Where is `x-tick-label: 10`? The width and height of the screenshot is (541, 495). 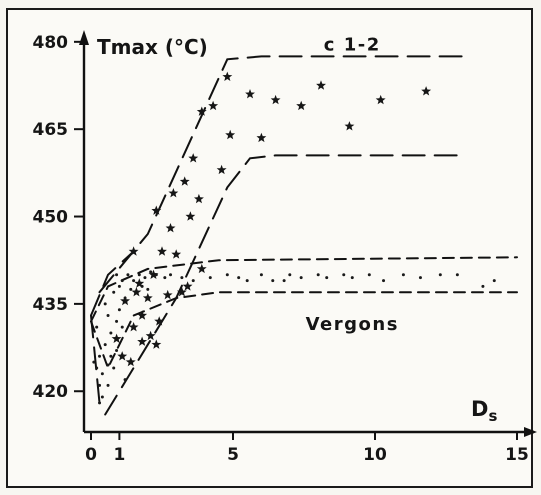 x-tick-label: 10 is located at coordinates (375, 455).